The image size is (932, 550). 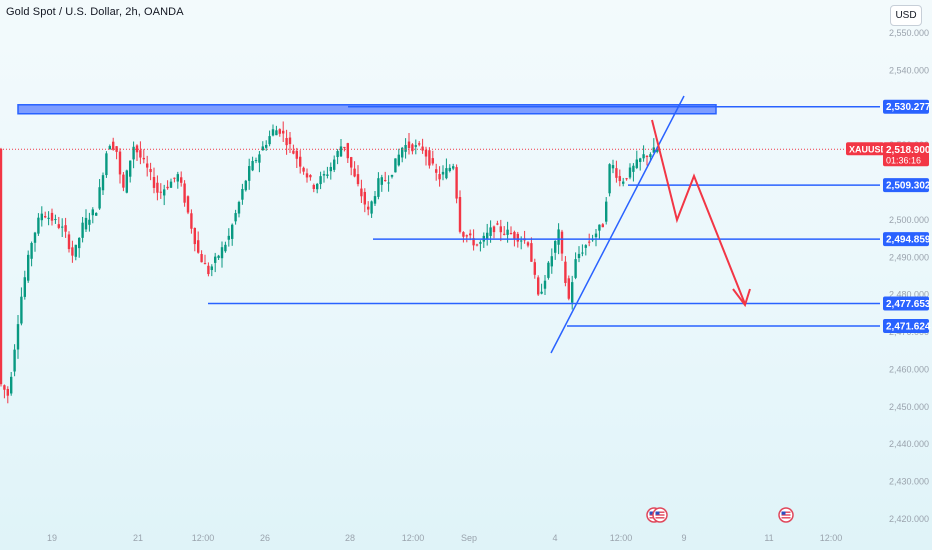 I want to click on price-tick-label: 2,450.000, so click(x=909, y=407).